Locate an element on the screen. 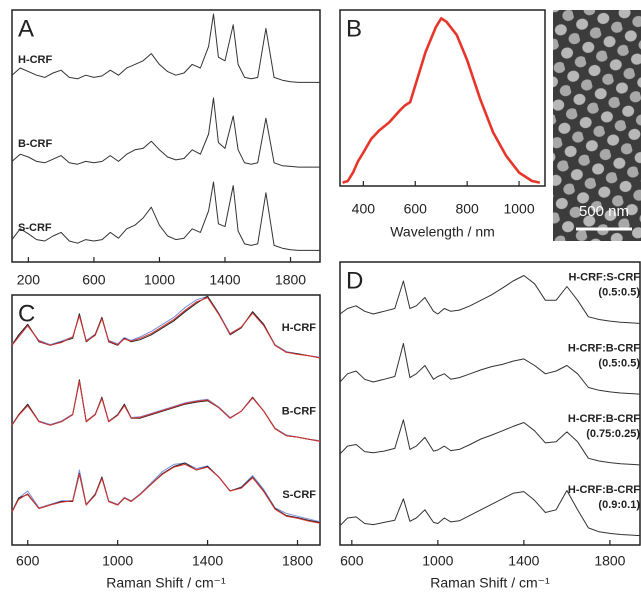 The image size is (641, 601). sem-micrograph is located at coordinates (597, 125).